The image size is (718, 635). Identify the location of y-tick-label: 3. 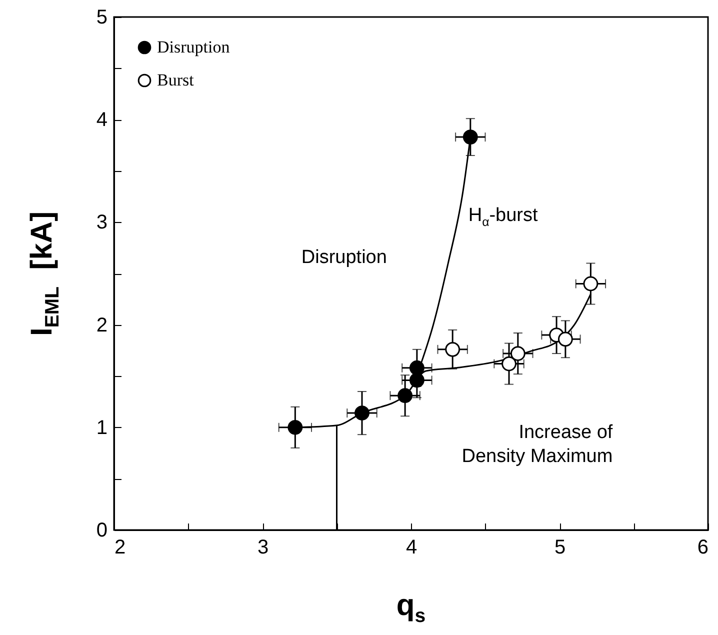
(102, 223).